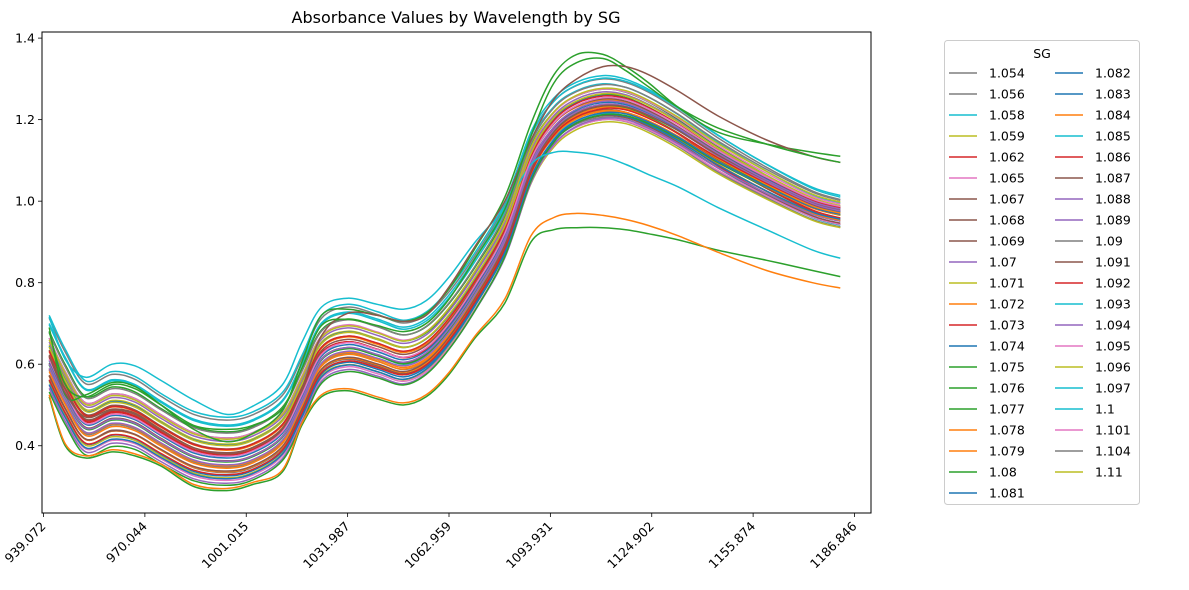 The width and height of the screenshot is (1189, 590). What do you see at coordinates (1007, 493) in the screenshot?
I see `legend-label: 1.081` at bounding box center [1007, 493].